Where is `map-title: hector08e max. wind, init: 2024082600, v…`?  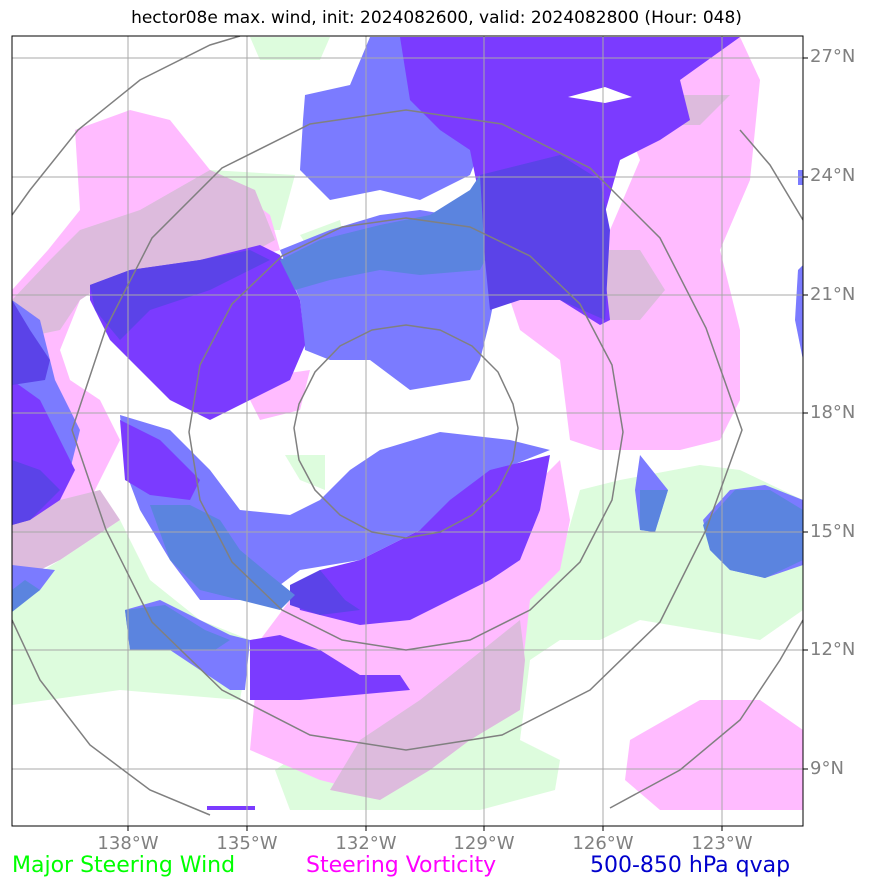
map-title: hector08e max. wind, init: 2024082600, v… is located at coordinates (436, 18).